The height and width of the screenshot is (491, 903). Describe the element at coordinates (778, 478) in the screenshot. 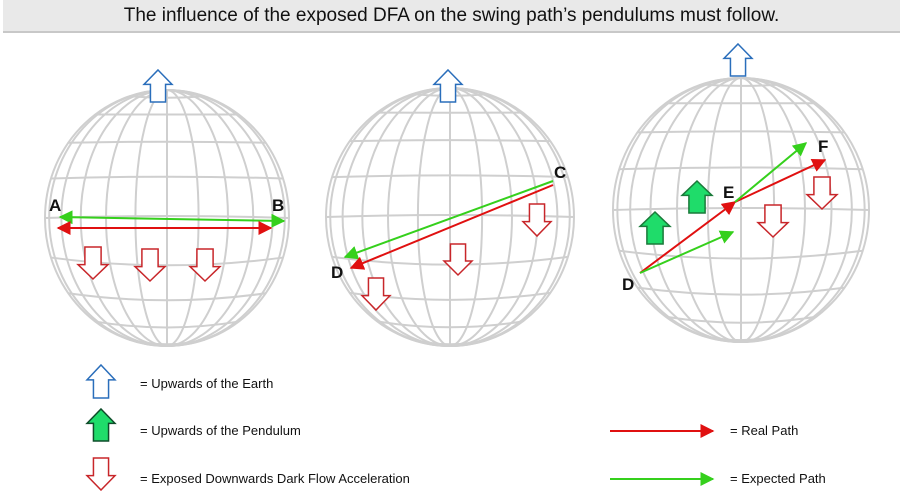

I see `legend-expected-path: = Expected Path` at that location.